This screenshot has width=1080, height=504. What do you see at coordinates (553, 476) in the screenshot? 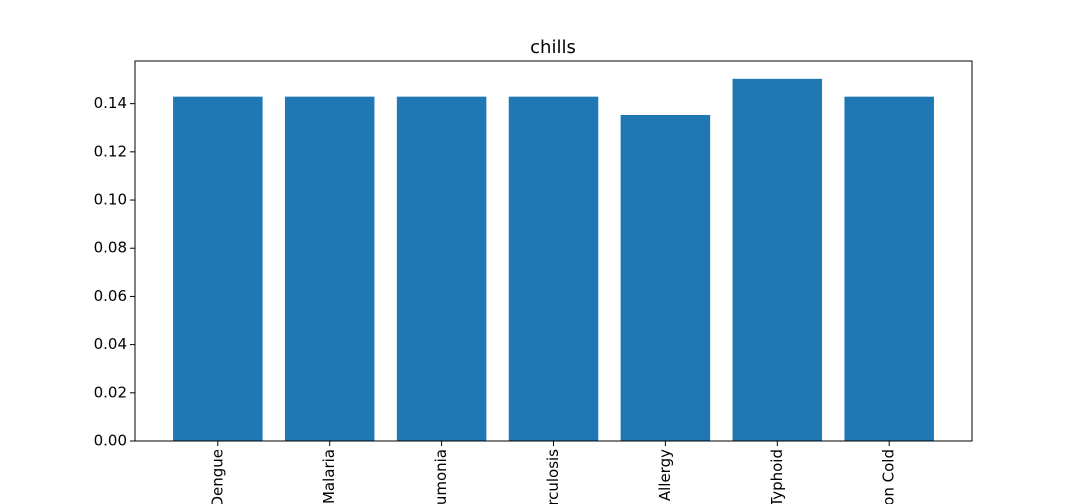
I see `x-tick-label: Tuberculosis` at bounding box center [553, 476].